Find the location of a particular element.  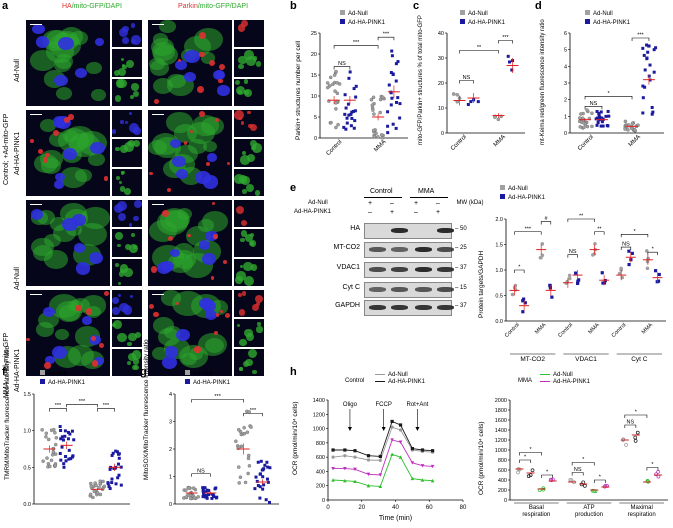

y-tick-label: 0.5 is located at coordinates (27, 468).